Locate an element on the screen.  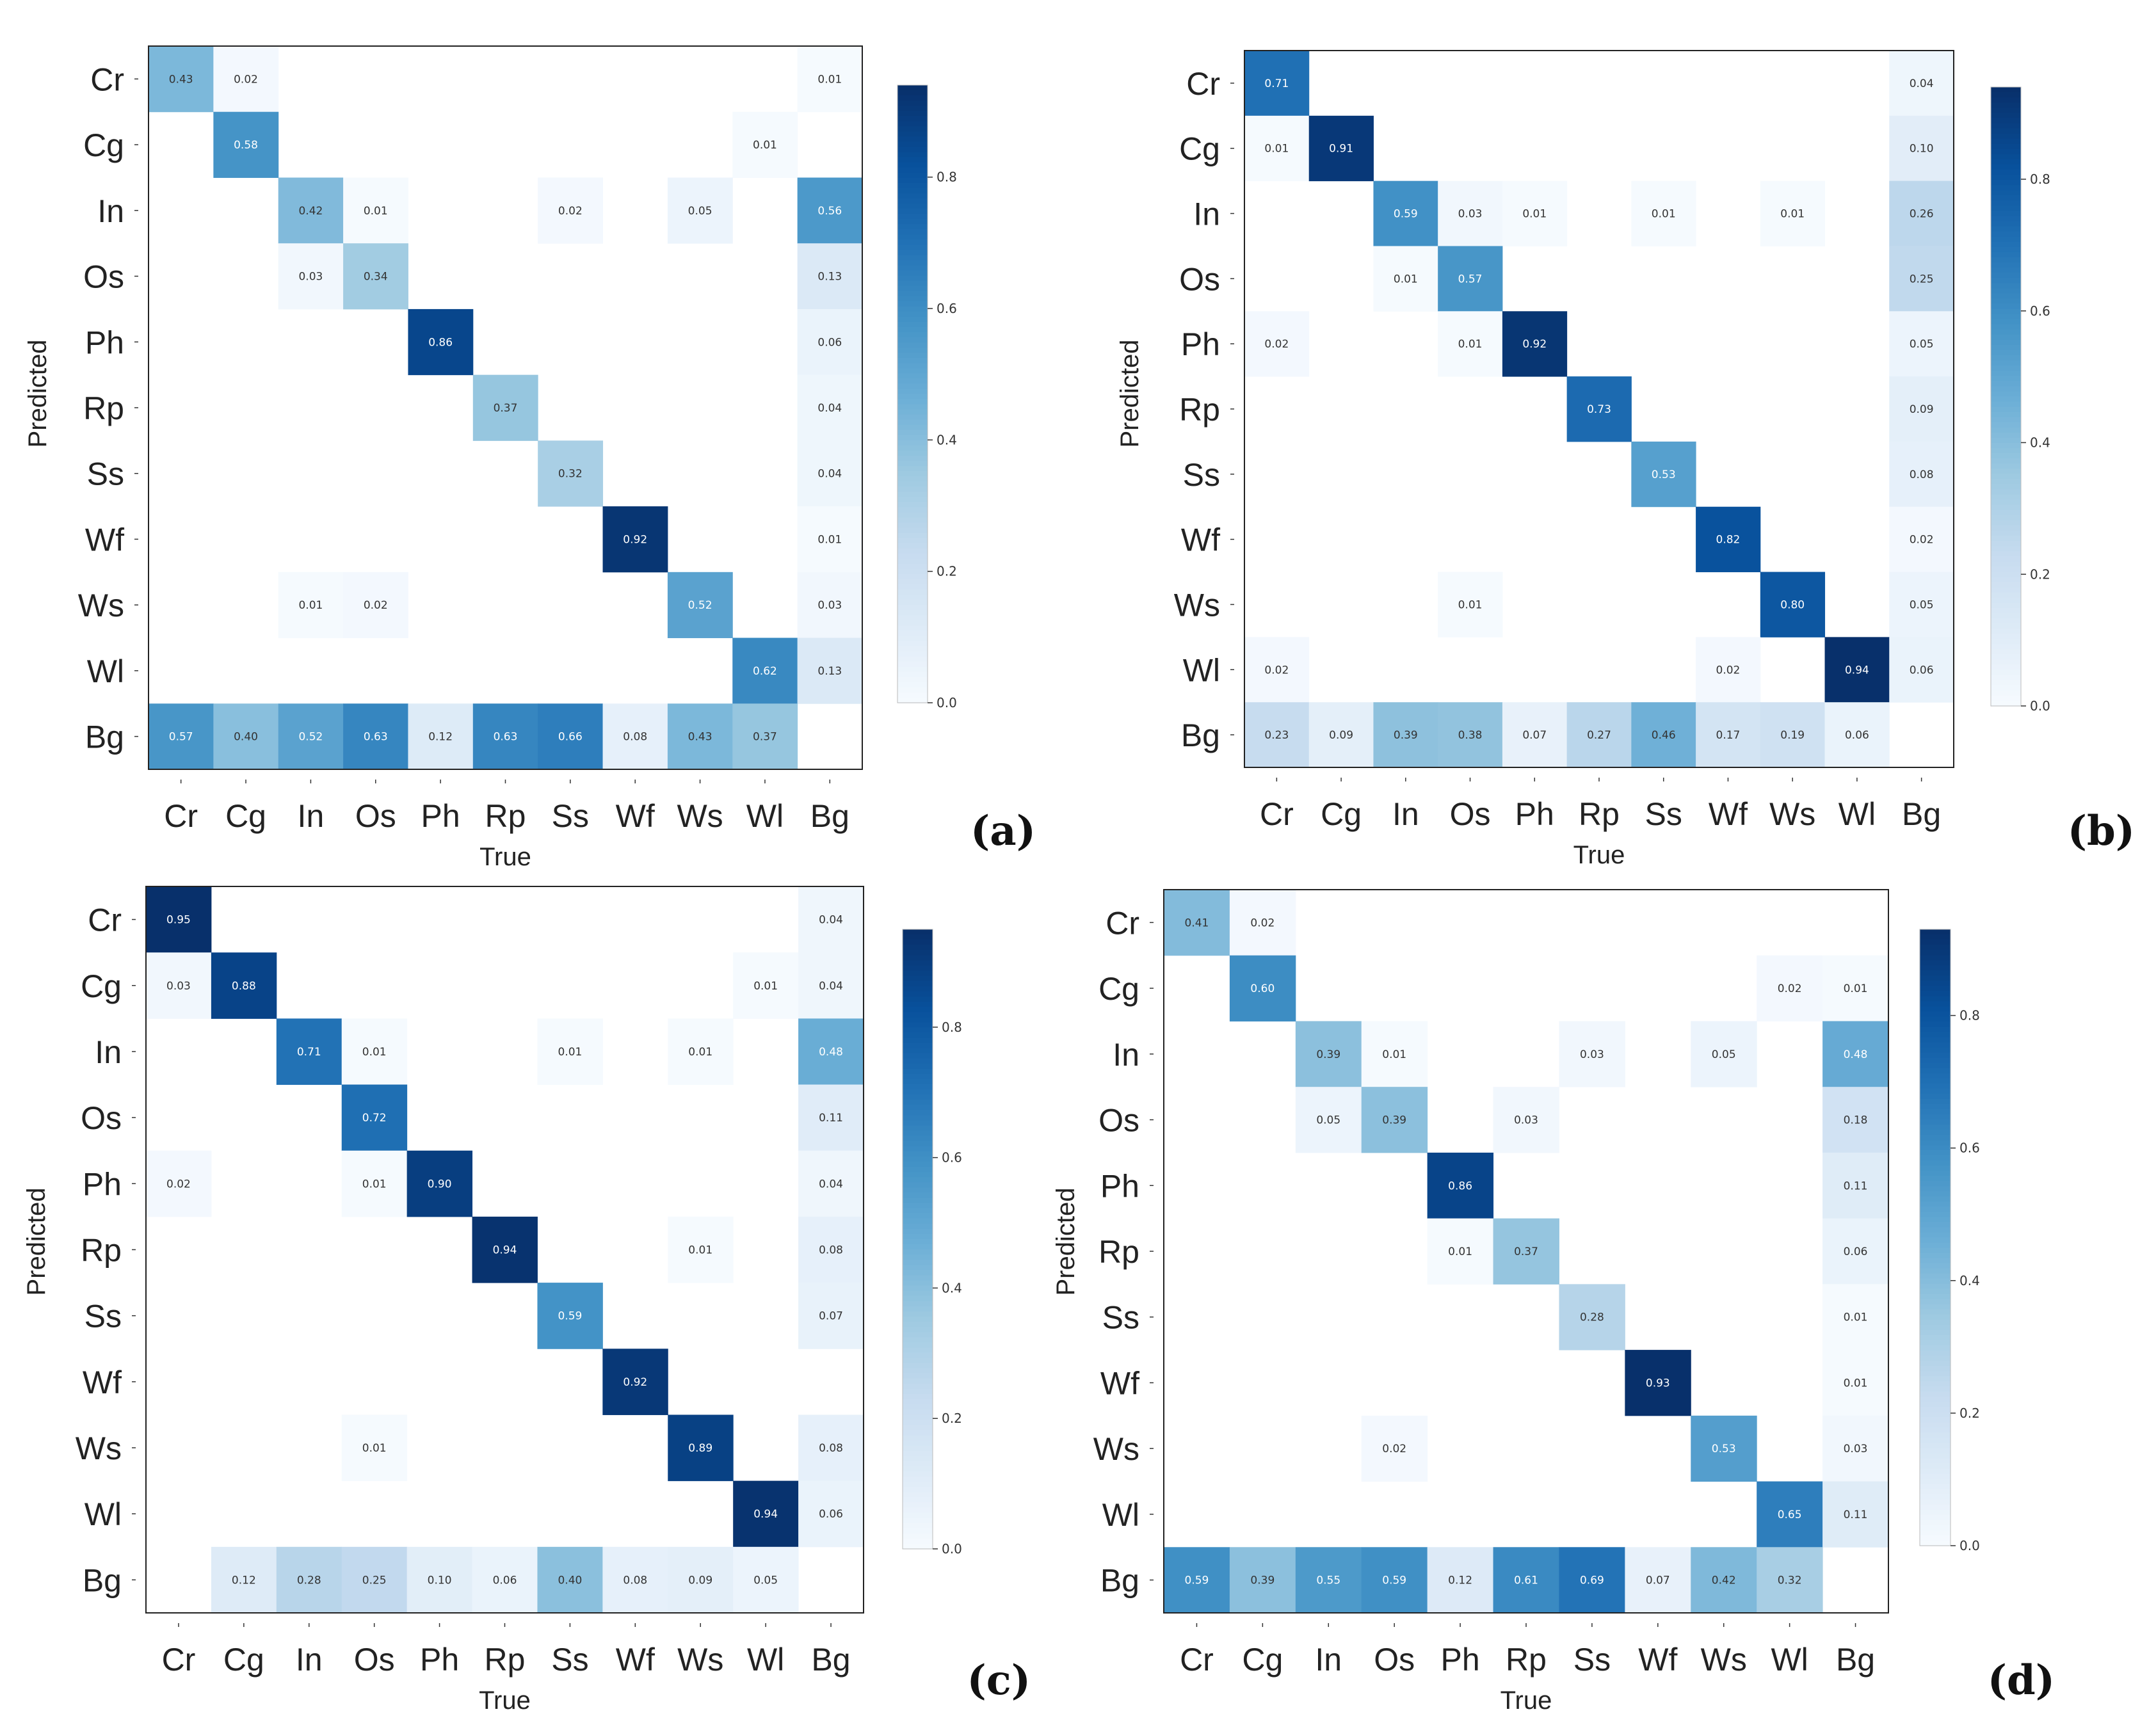
cell-value-label: 0.40 is located at coordinates (246, 737).